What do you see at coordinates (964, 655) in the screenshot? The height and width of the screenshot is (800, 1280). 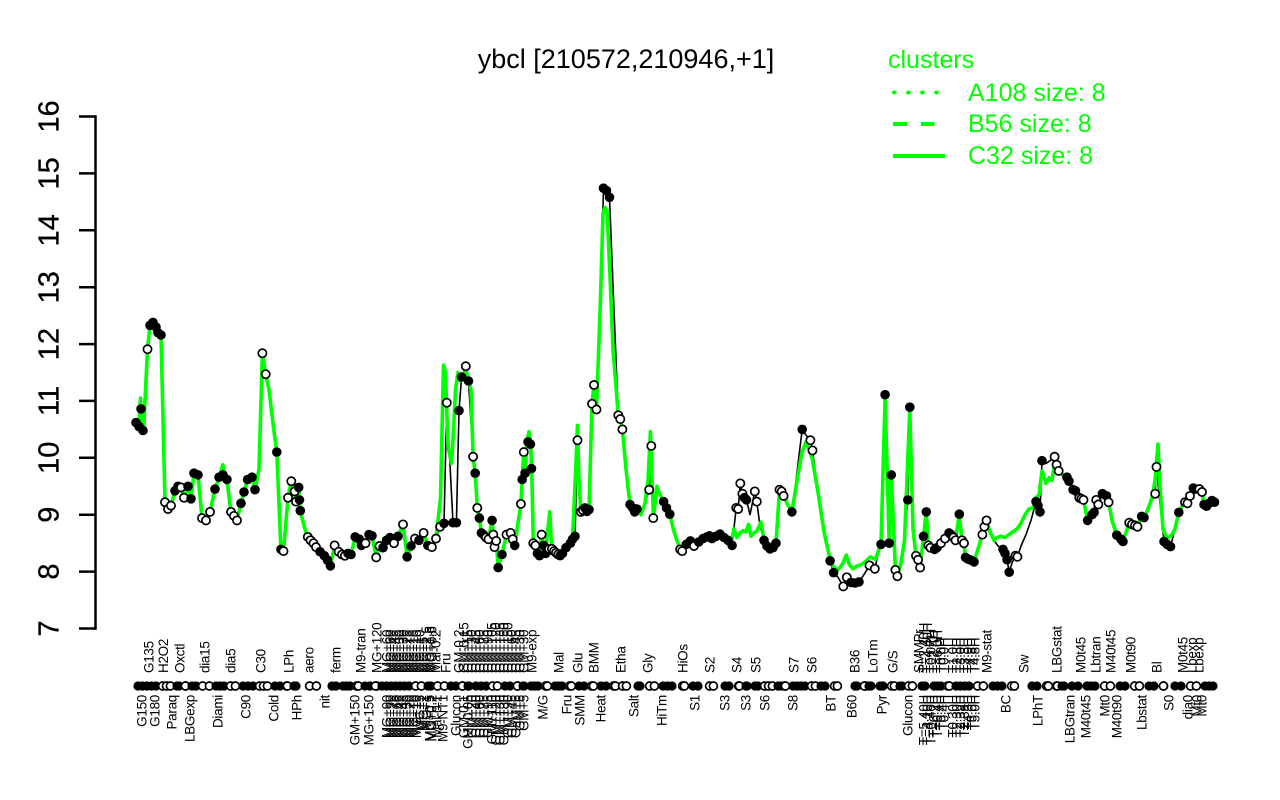 I see `svg-text: T3.8H` at bounding box center [964, 655].